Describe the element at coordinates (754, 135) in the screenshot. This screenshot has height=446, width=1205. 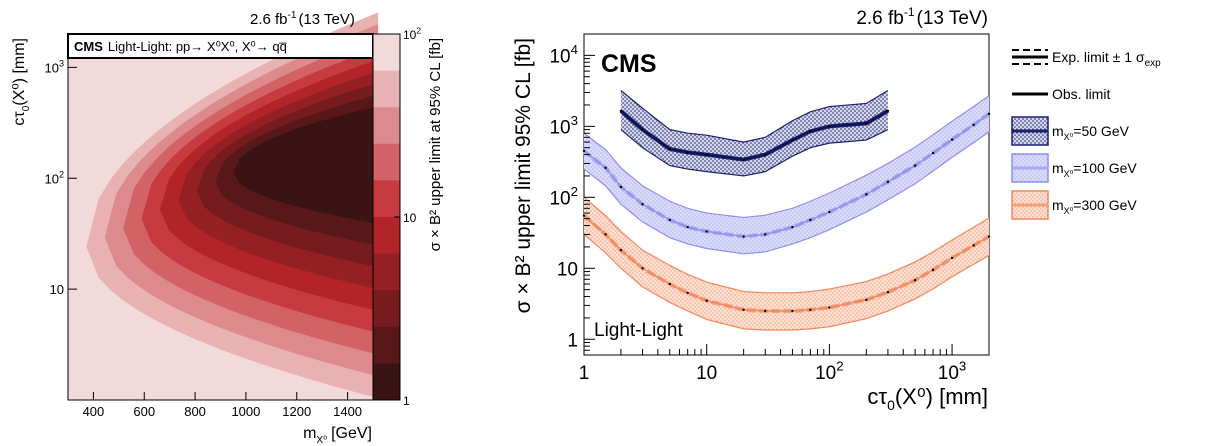
I see `observed-line` at that location.